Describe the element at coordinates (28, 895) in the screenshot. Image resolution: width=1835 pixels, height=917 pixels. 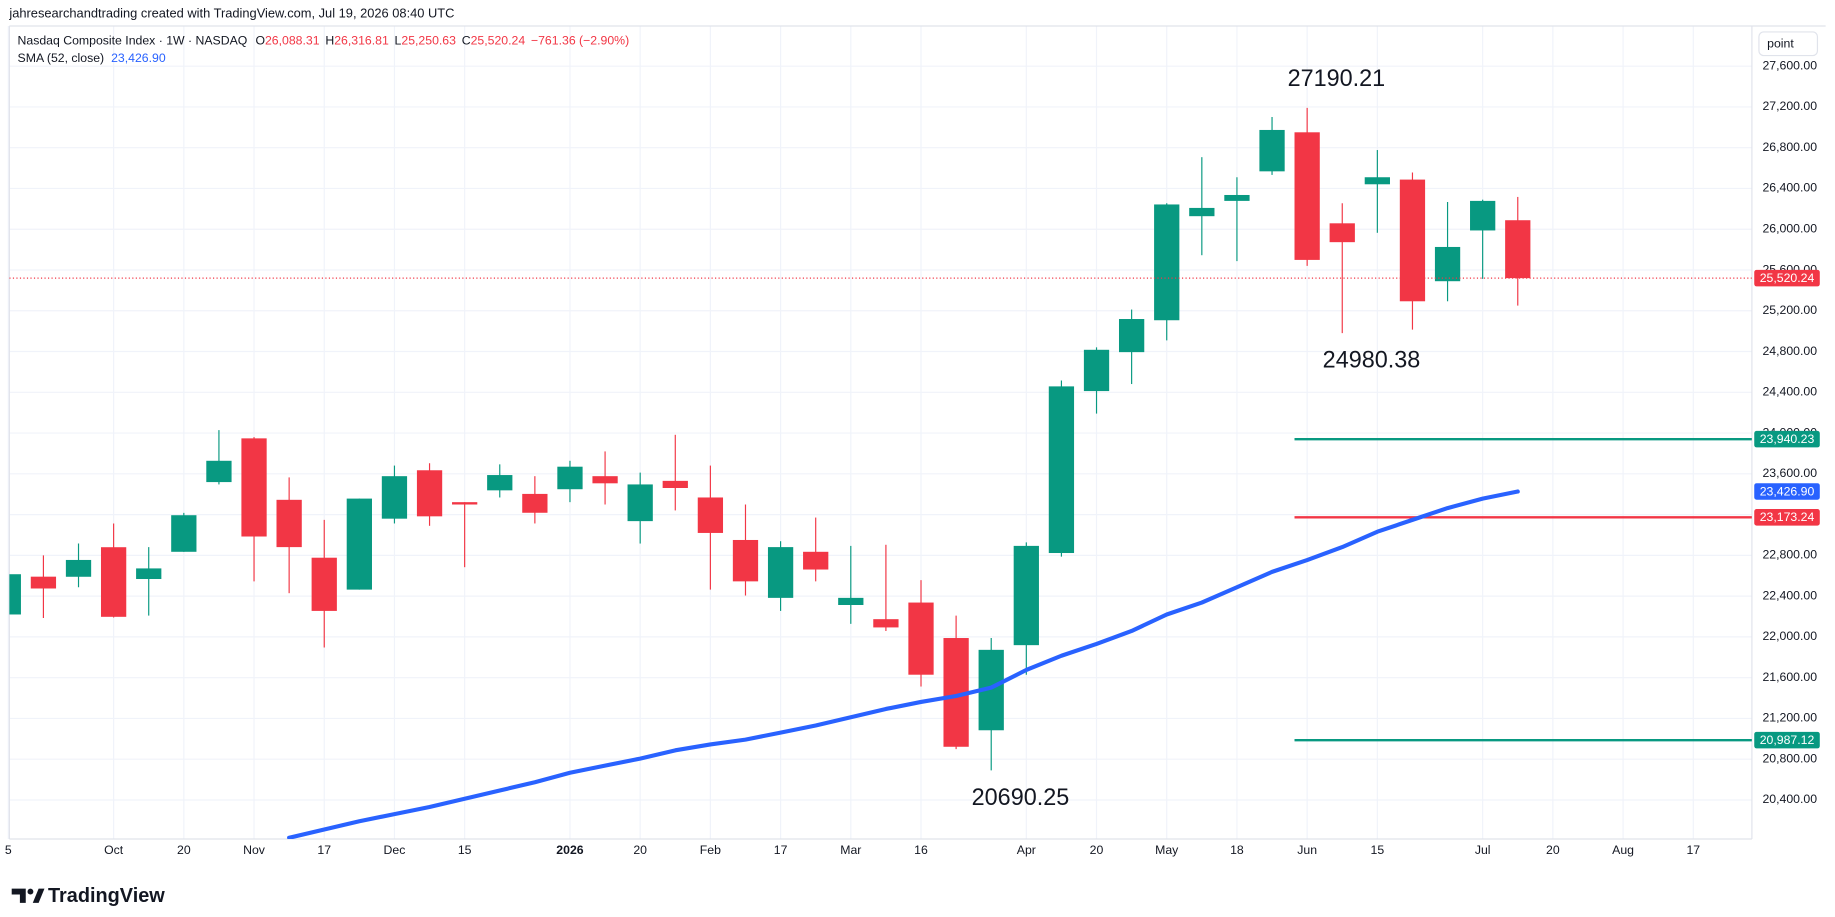
I see `brand-logo` at that location.